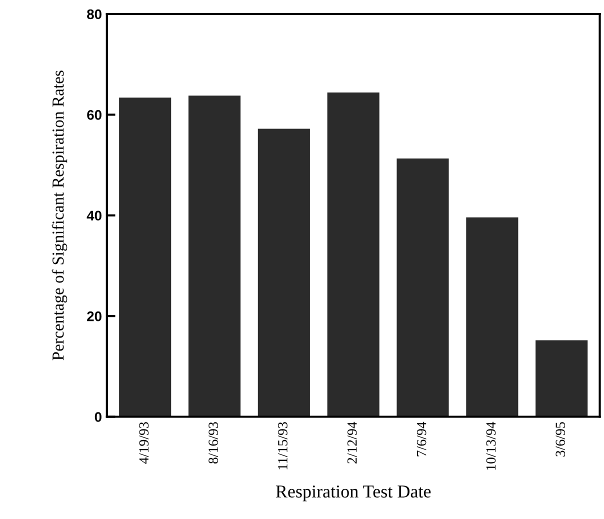 This screenshot has height=519, width=604. I want to click on y-tick-label: 0, so click(98, 417).